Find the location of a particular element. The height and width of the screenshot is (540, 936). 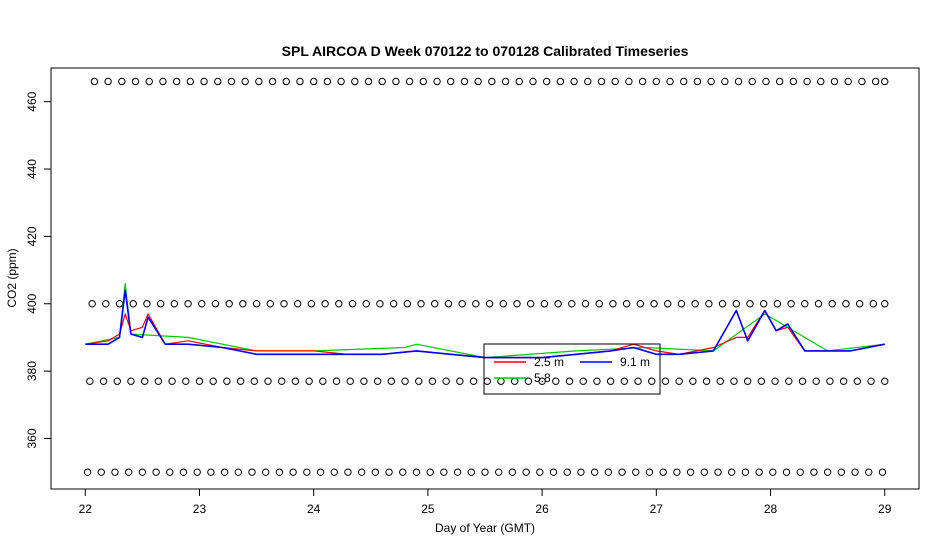

x-tick-label: 25 is located at coordinates (428, 509).